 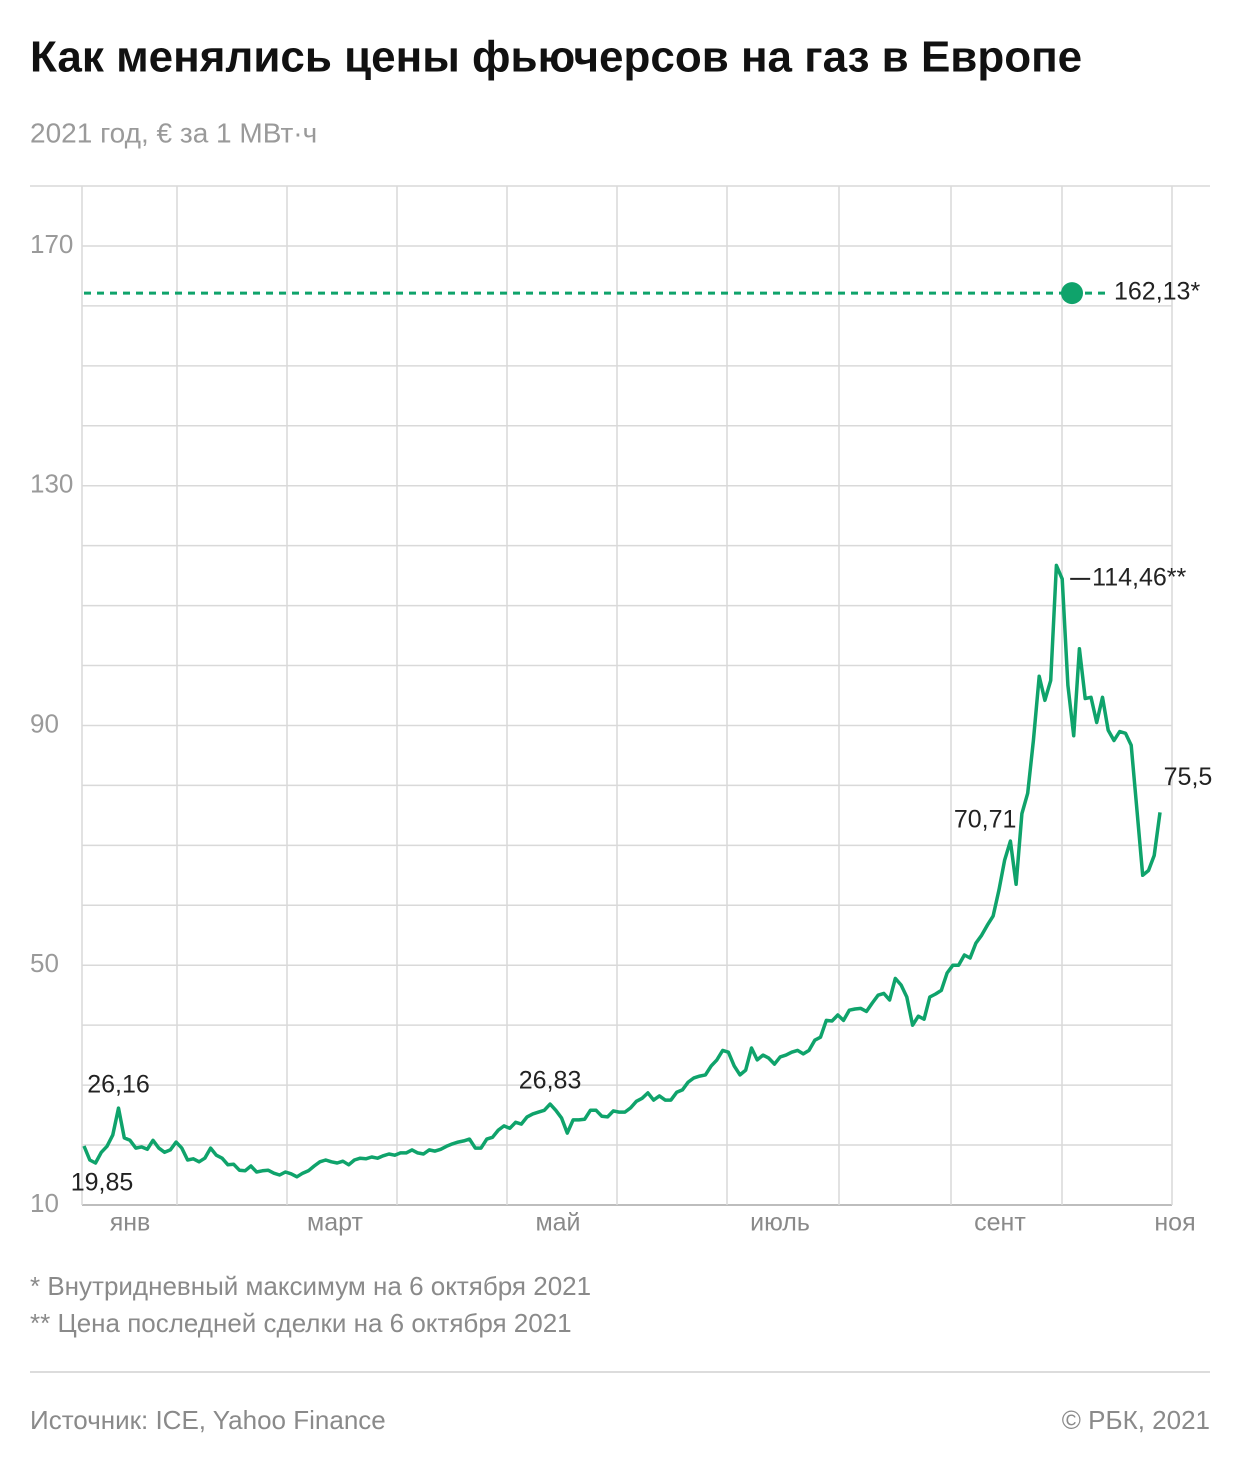 What do you see at coordinates (557, 1223) in the screenshot?
I see `x-tick-label: май` at bounding box center [557, 1223].